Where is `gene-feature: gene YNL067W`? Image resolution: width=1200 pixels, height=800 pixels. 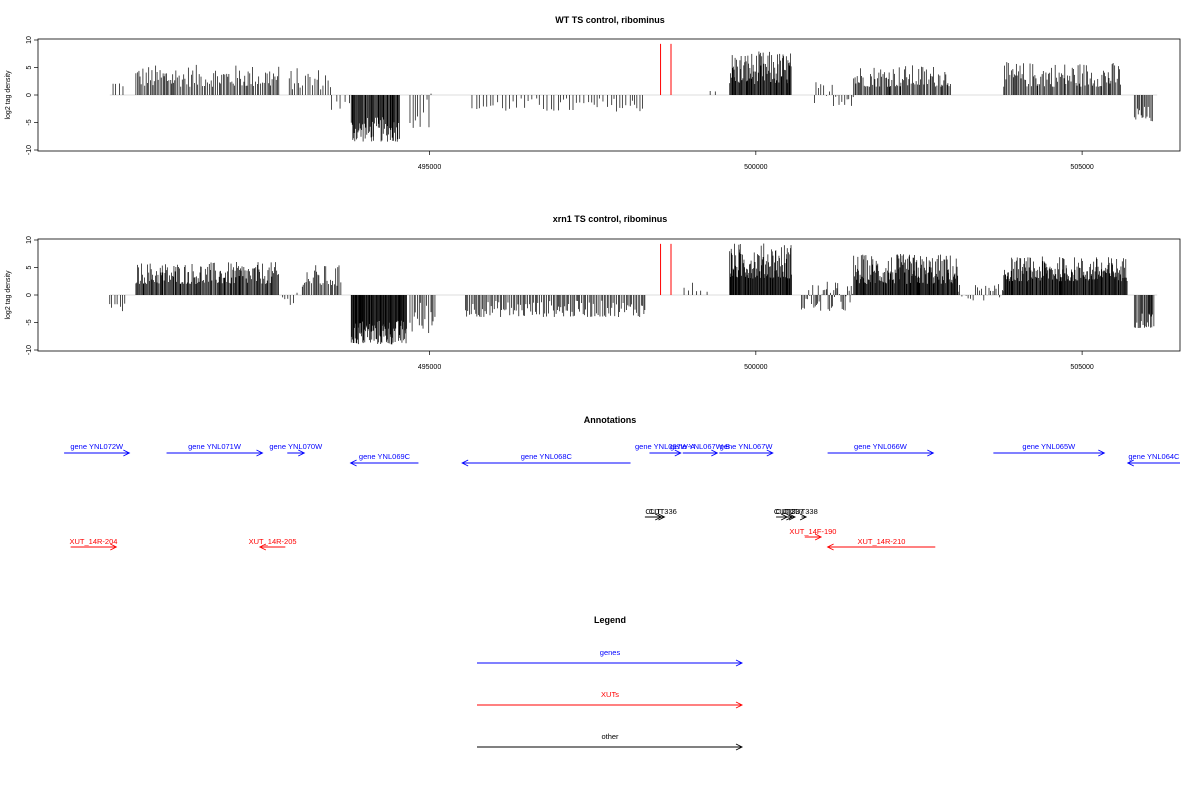 gene-feature: gene YNL067W is located at coordinates (746, 449).